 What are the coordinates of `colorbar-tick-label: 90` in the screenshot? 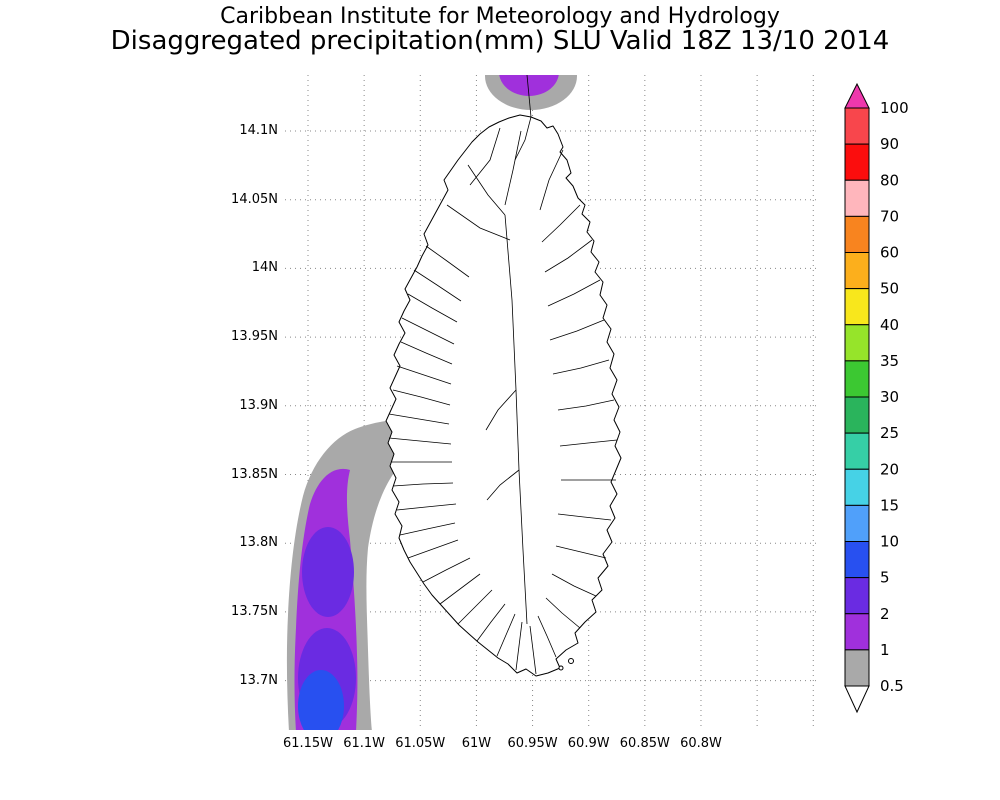 It's located at (889, 144).